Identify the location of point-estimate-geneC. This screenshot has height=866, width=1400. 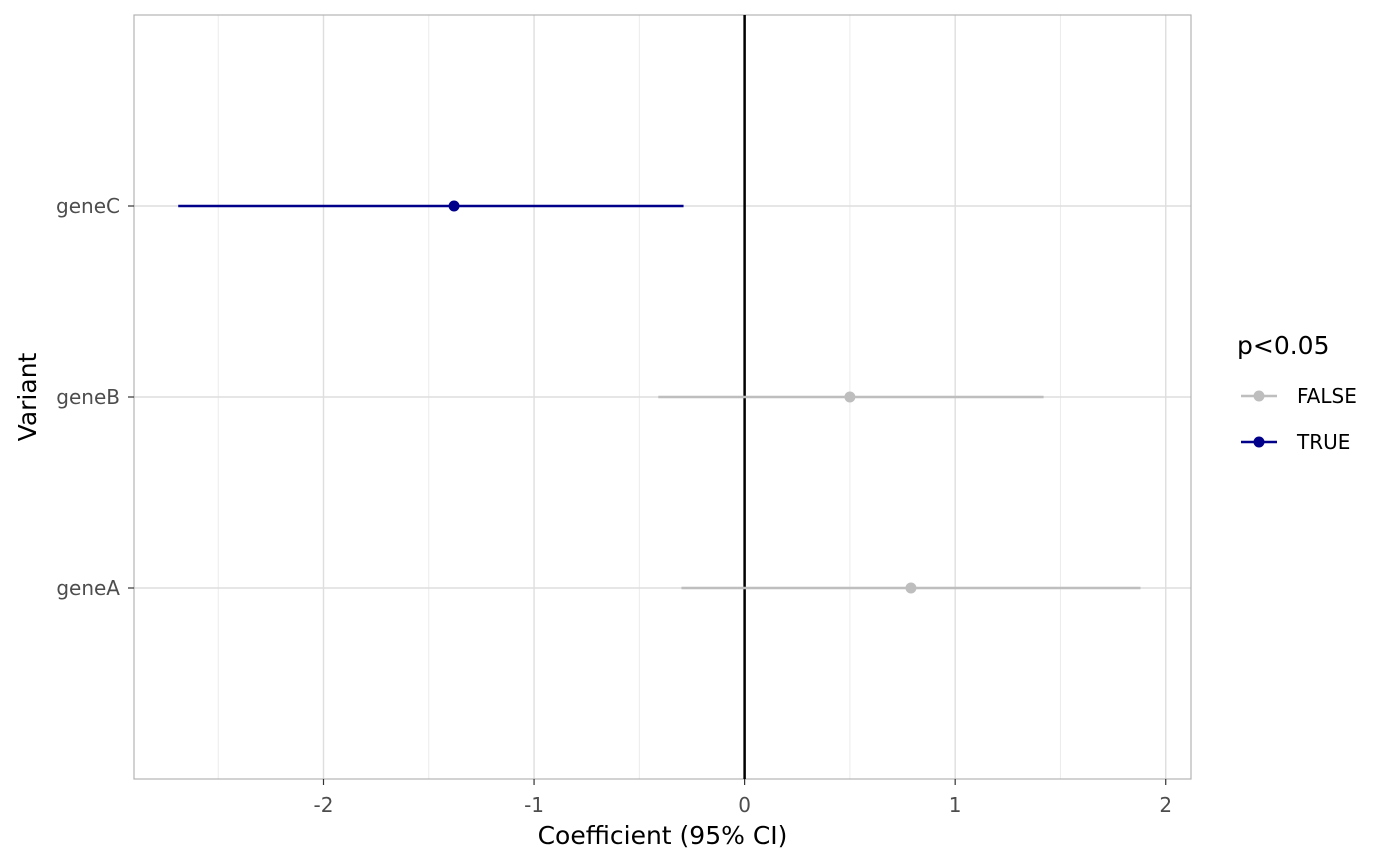
(454, 206).